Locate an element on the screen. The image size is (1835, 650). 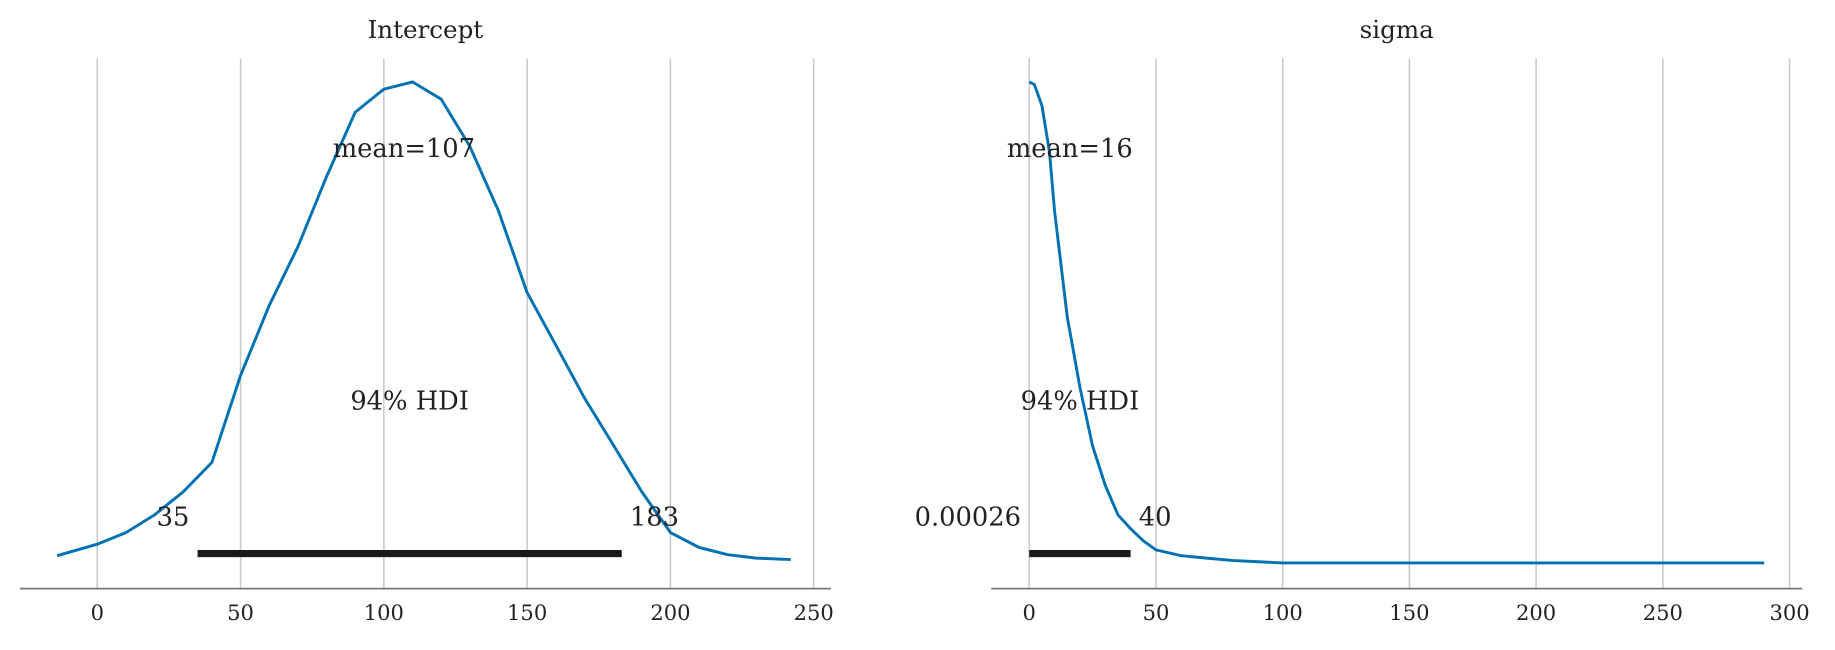
mean-label: mean=16 is located at coordinates (1070, 149).